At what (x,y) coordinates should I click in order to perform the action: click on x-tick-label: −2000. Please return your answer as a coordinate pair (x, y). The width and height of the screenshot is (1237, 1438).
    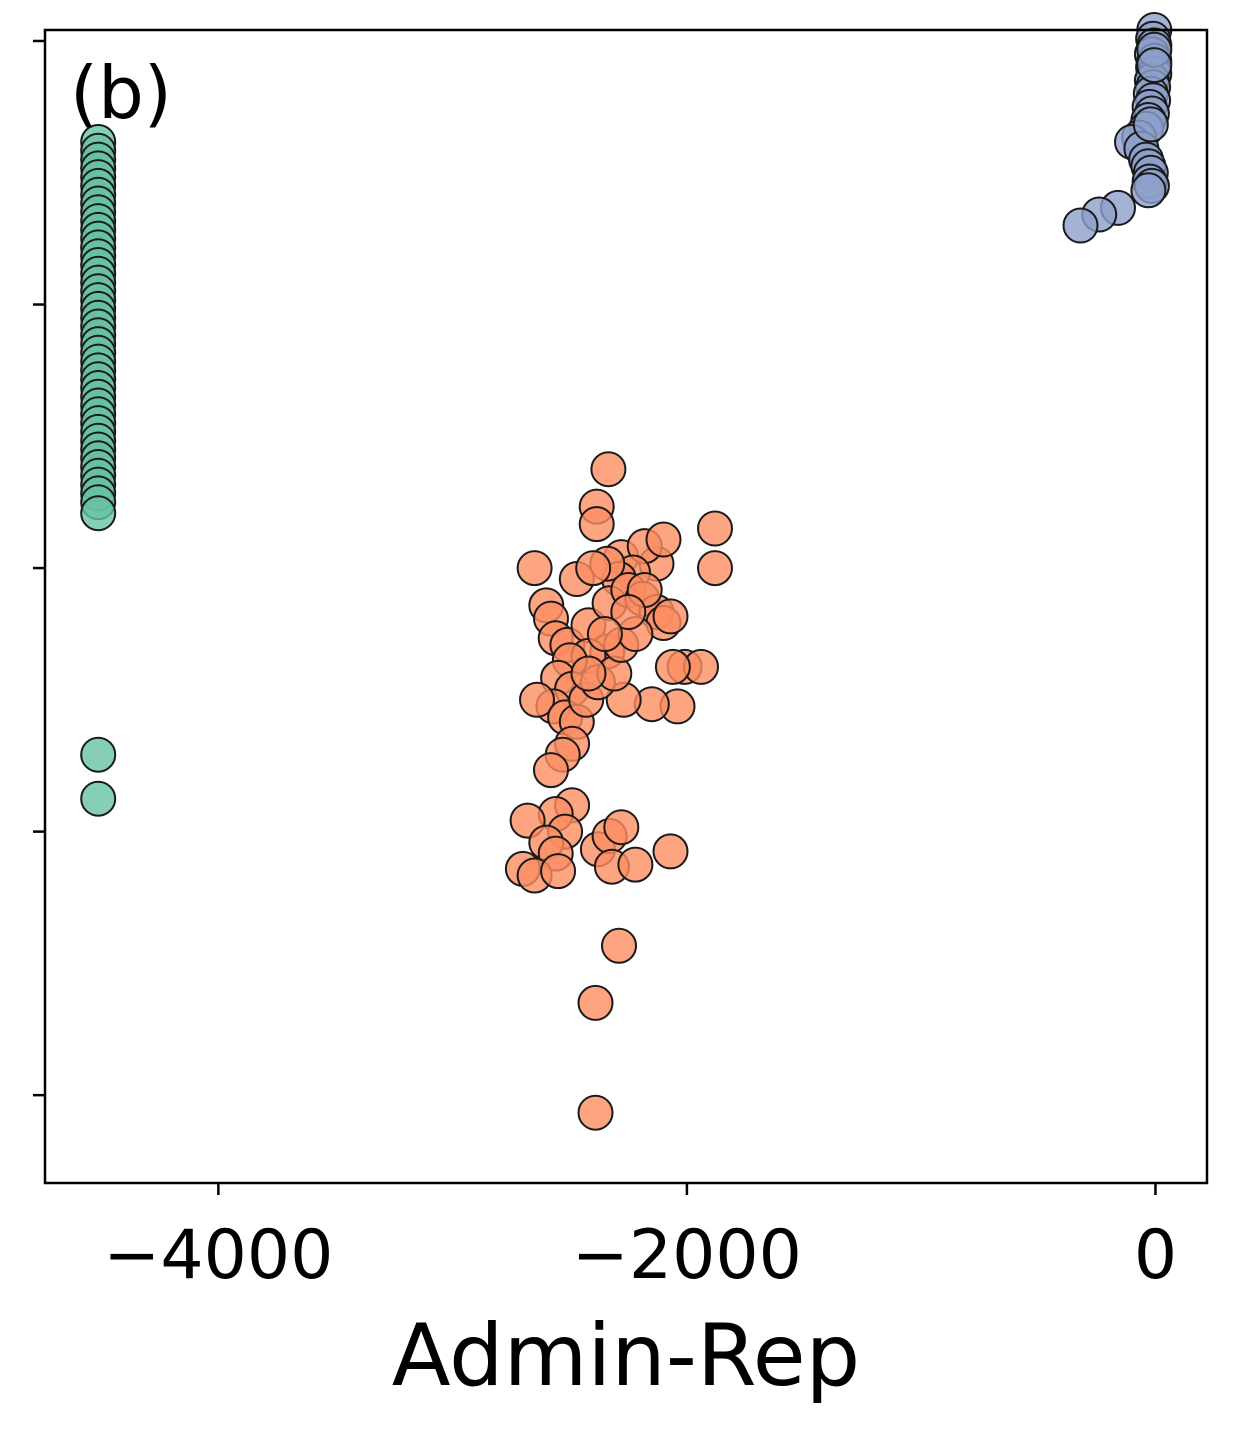
    Looking at the image, I should click on (687, 1255).